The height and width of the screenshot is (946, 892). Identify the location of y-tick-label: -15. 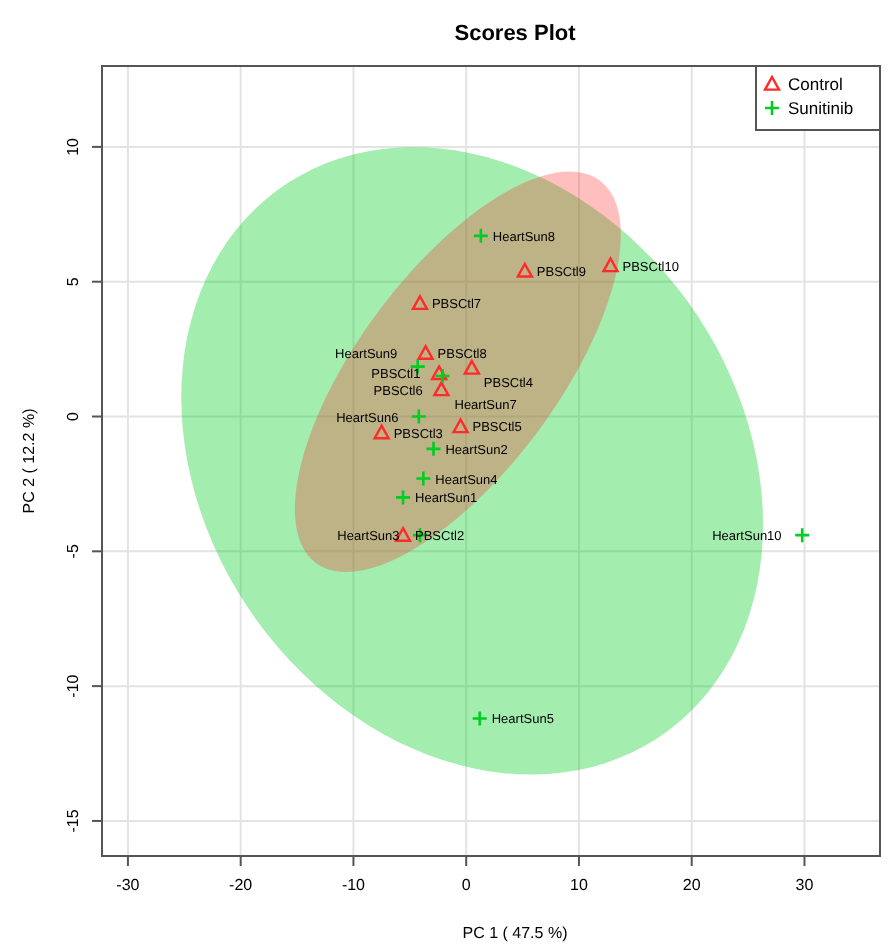
(73, 820).